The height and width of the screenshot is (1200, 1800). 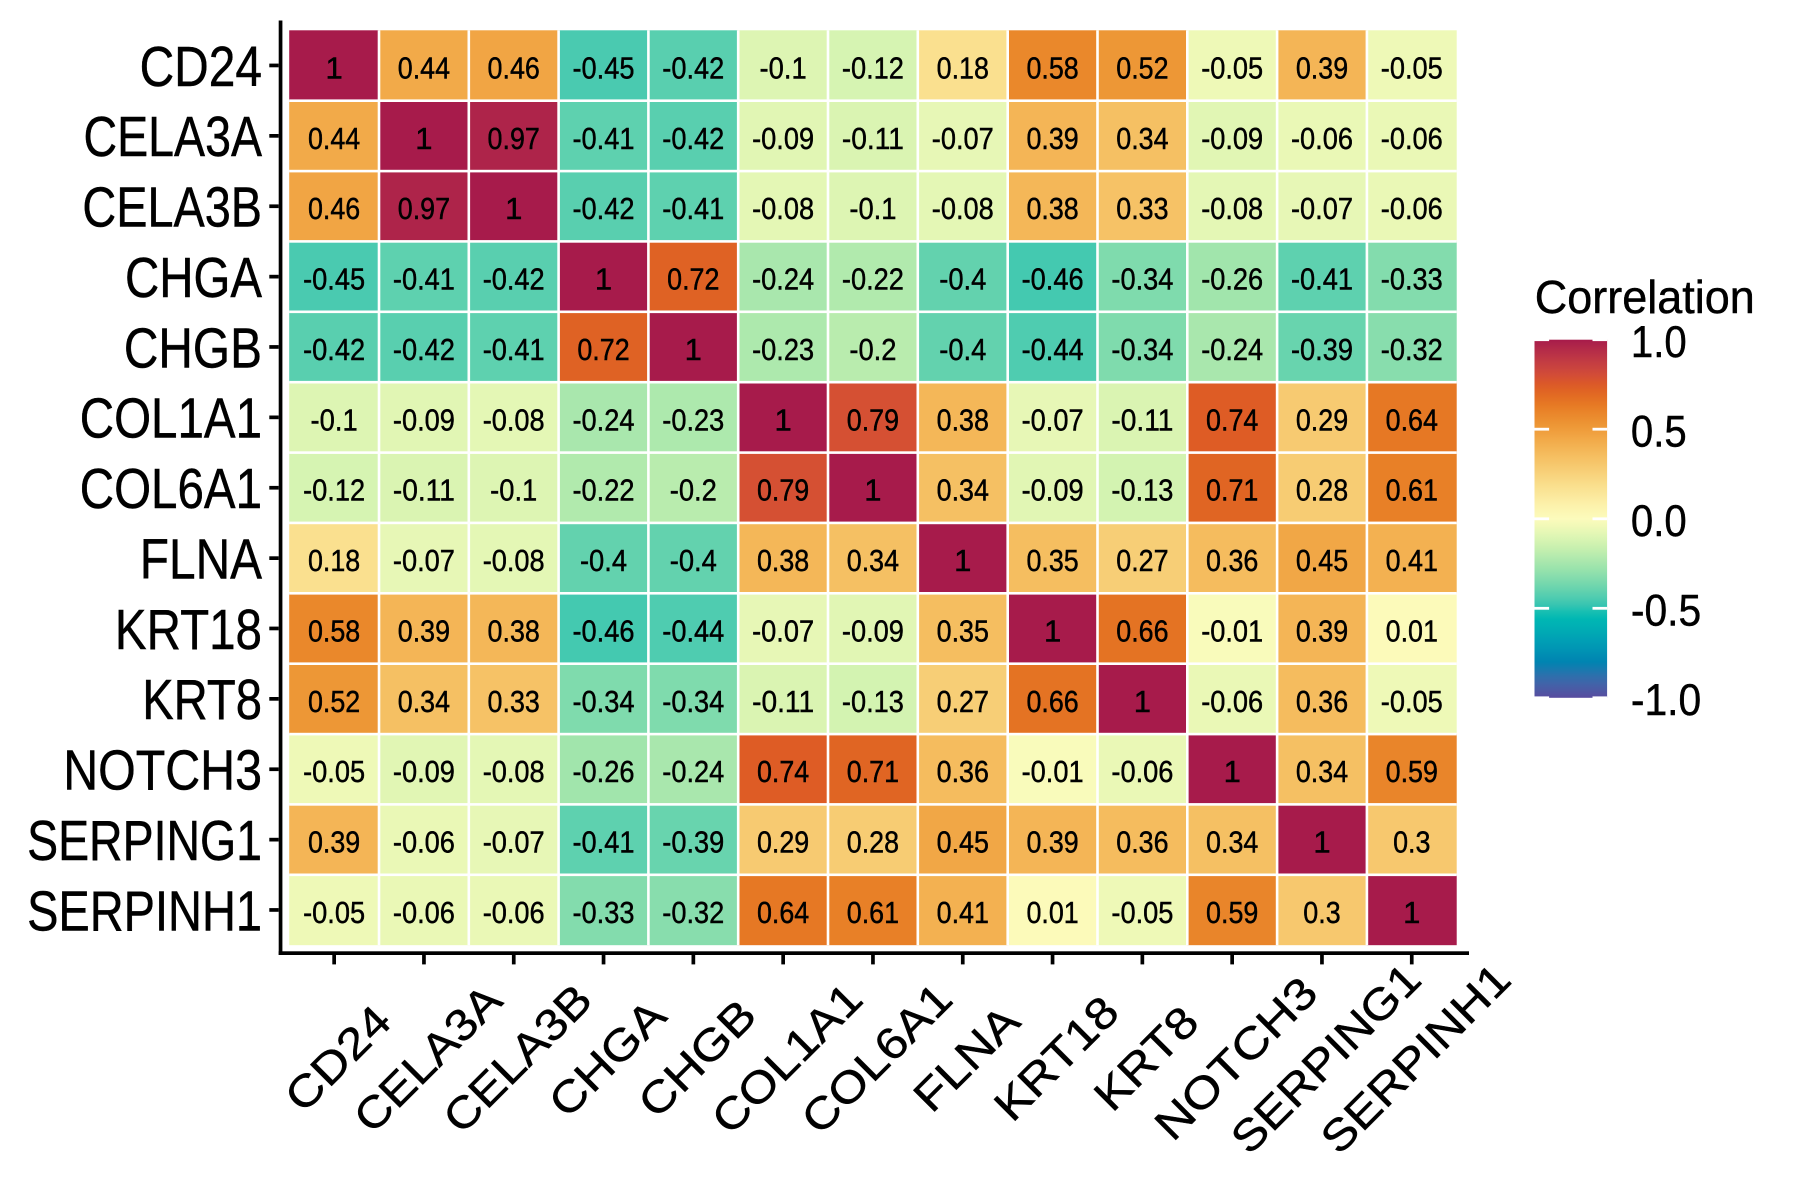 I want to click on svg-text: COL6A1, so click(x=171, y=488).